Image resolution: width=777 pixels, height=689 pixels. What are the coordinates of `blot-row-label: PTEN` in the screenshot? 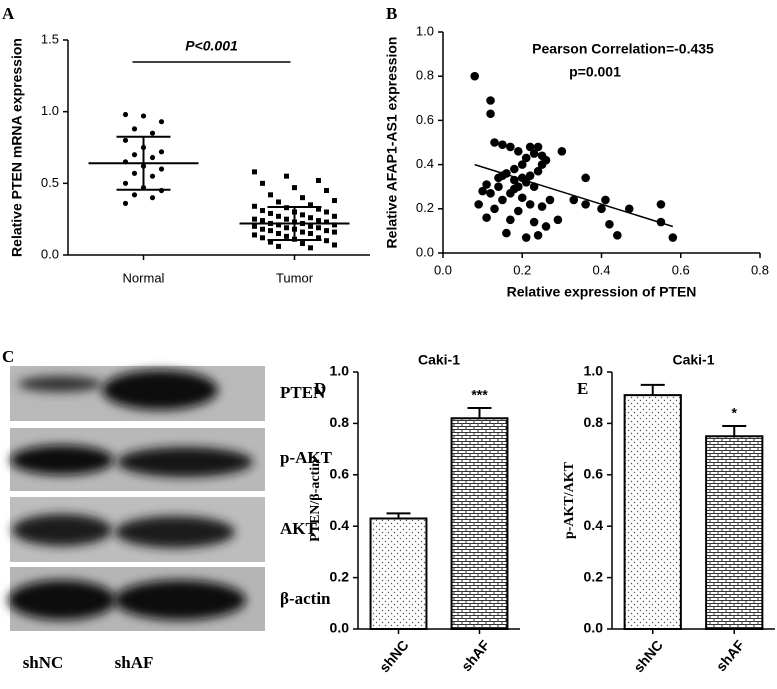 It's located at (303, 392).